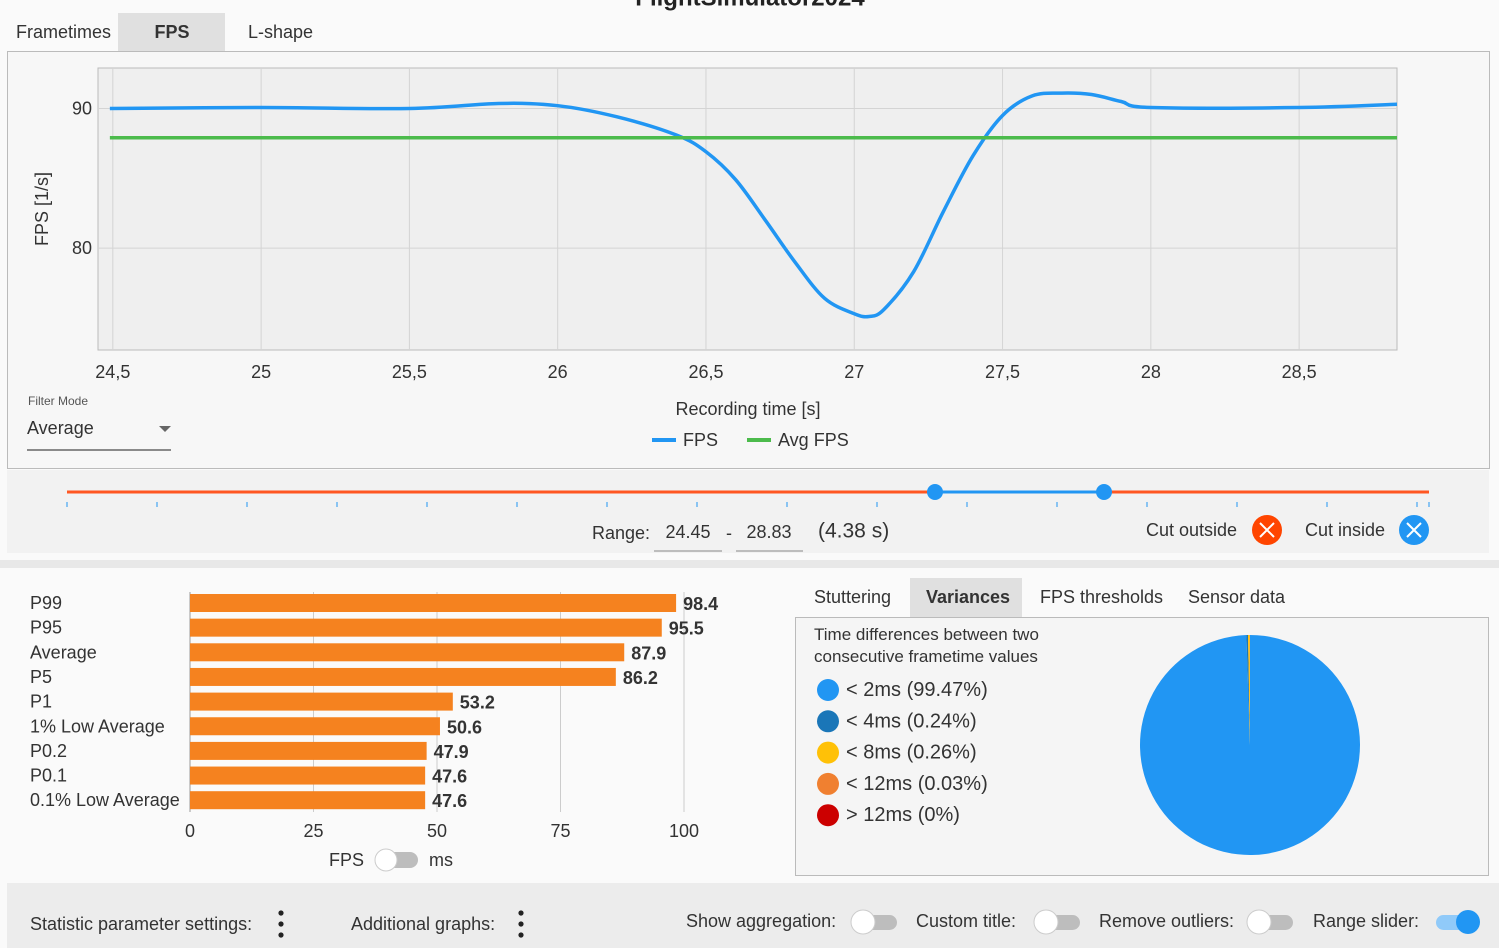 This screenshot has width=1499, height=948. I want to click on tab: FPS, so click(171, 32).